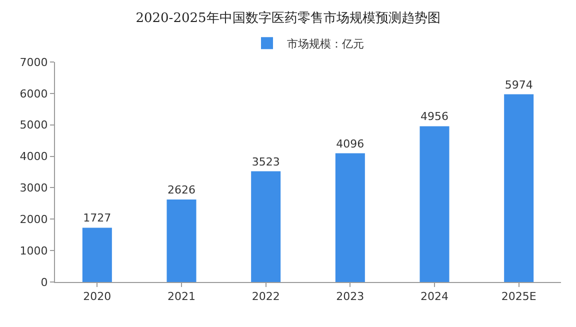 The height and width of the screenshot is (327, 576). Describe the element at coordinates (34, 125) in the screenshot. I see `y-tick-label: 5000` at that location.